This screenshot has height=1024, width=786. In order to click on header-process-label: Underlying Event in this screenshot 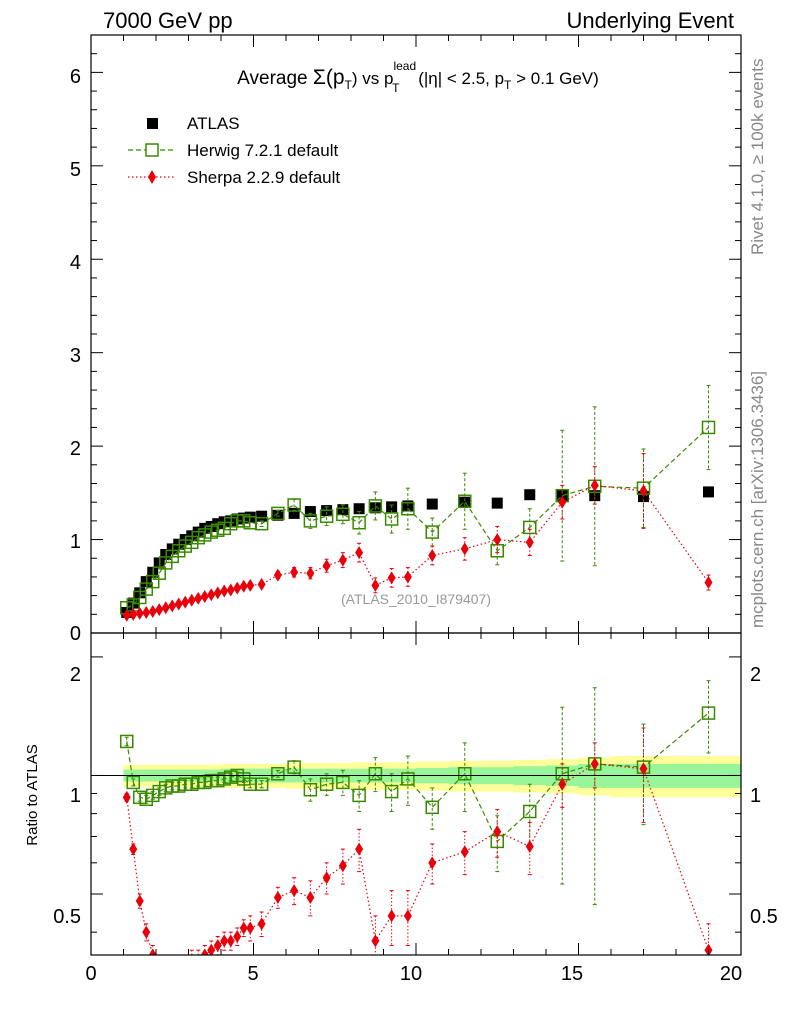, I will do `click(650, 20)`.